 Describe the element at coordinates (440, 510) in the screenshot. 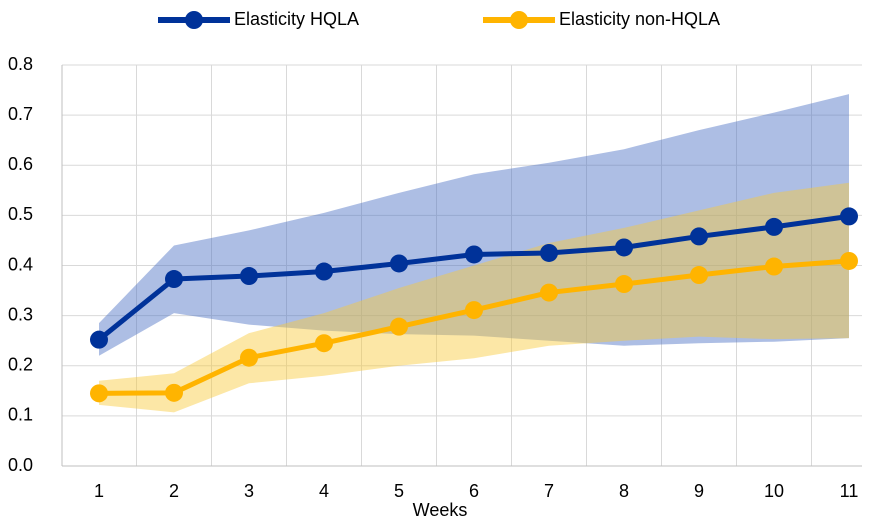

I see `x-axis-label: Weeks` at that location.